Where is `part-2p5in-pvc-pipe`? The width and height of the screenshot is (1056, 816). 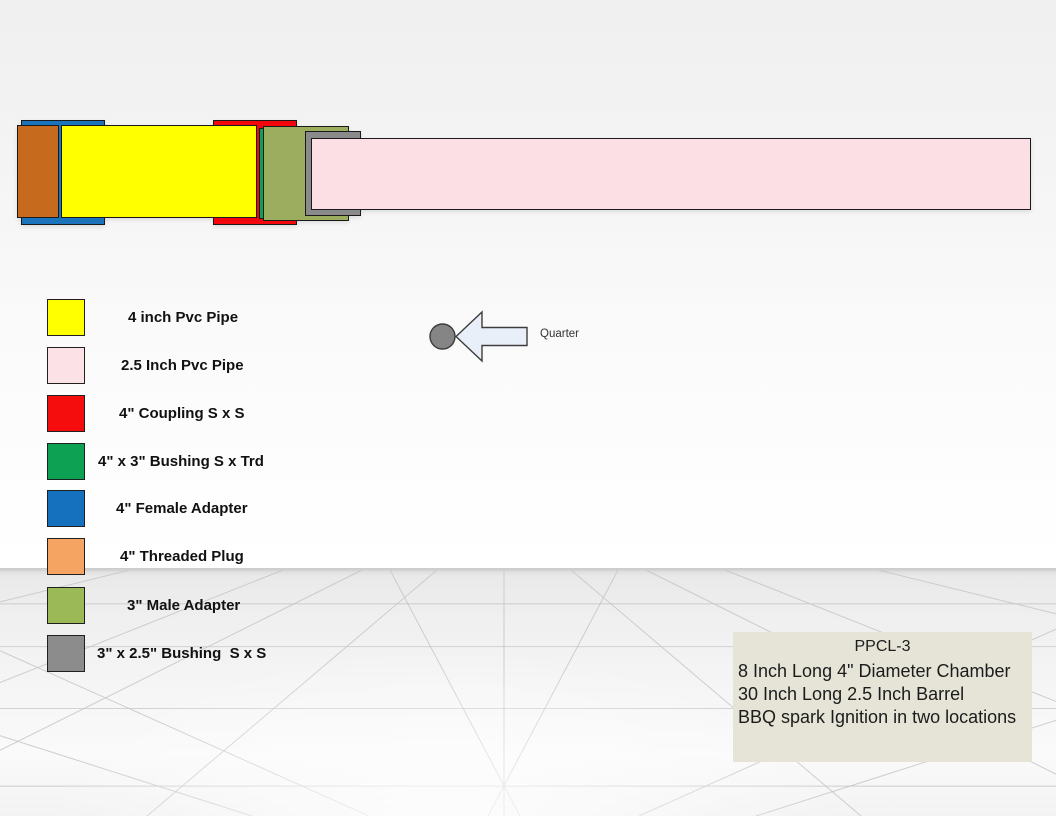
part-2p5in-pvc-pipe is located at coordinates (671, 174).